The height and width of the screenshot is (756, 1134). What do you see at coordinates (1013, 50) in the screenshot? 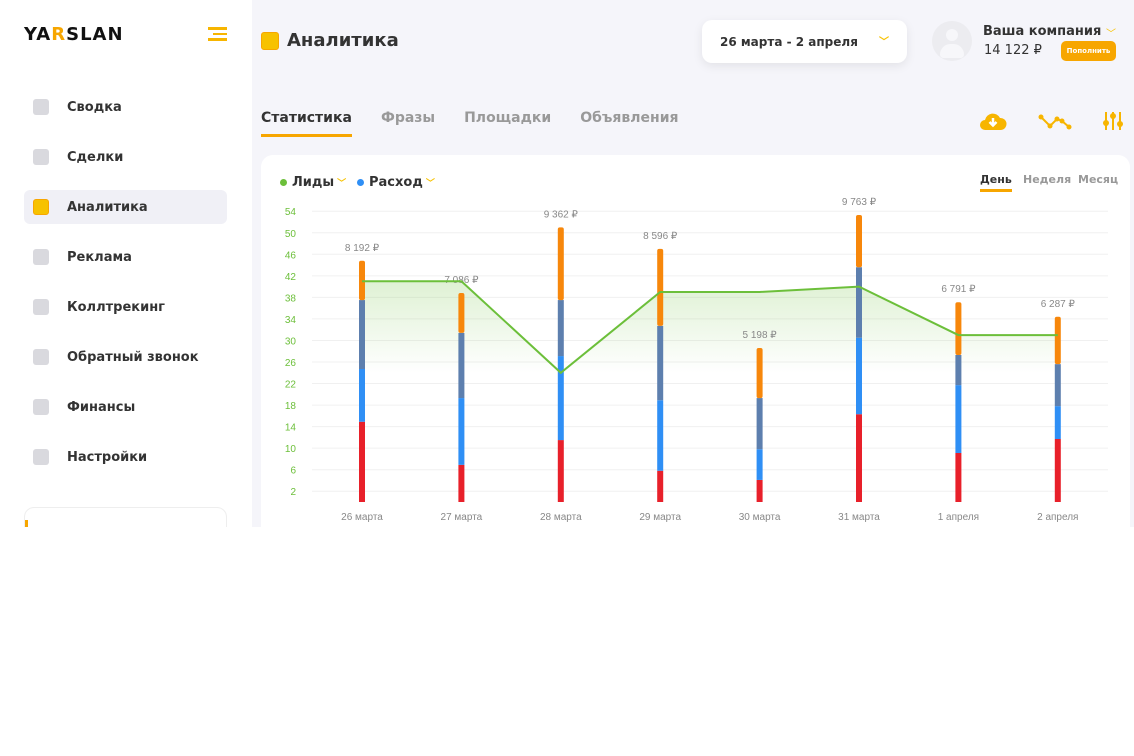
I see `balance: 14 122 ₽` at bounding box center [1013, 50].